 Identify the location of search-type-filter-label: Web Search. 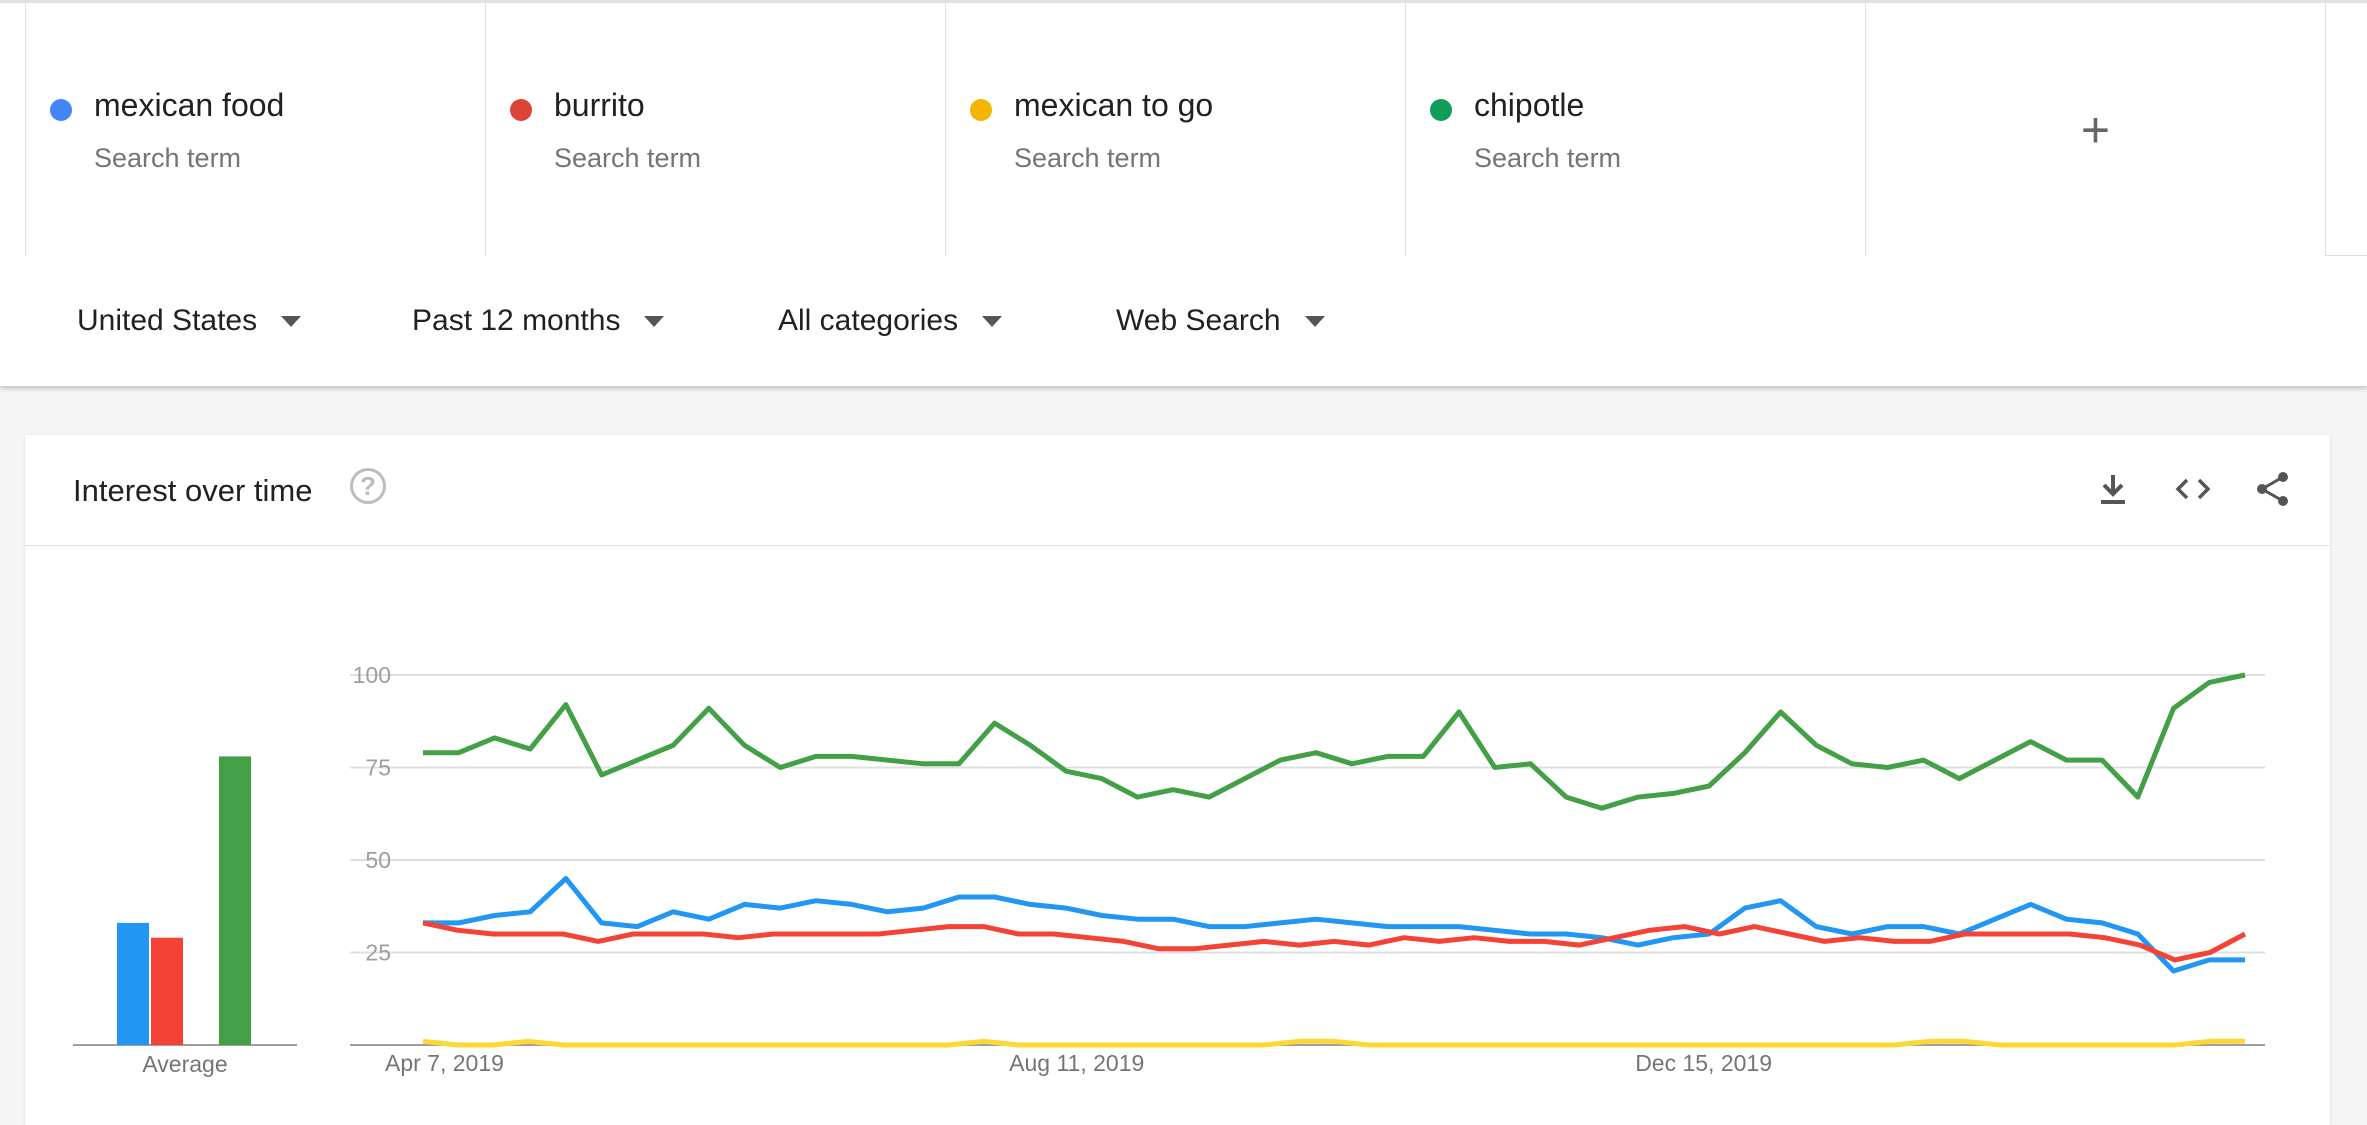
(1198, 320).